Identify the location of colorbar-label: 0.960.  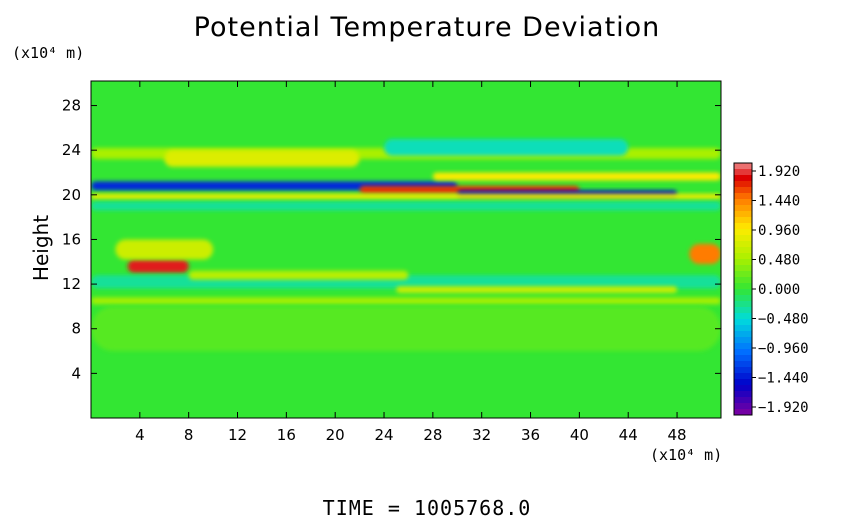
(779, 231).